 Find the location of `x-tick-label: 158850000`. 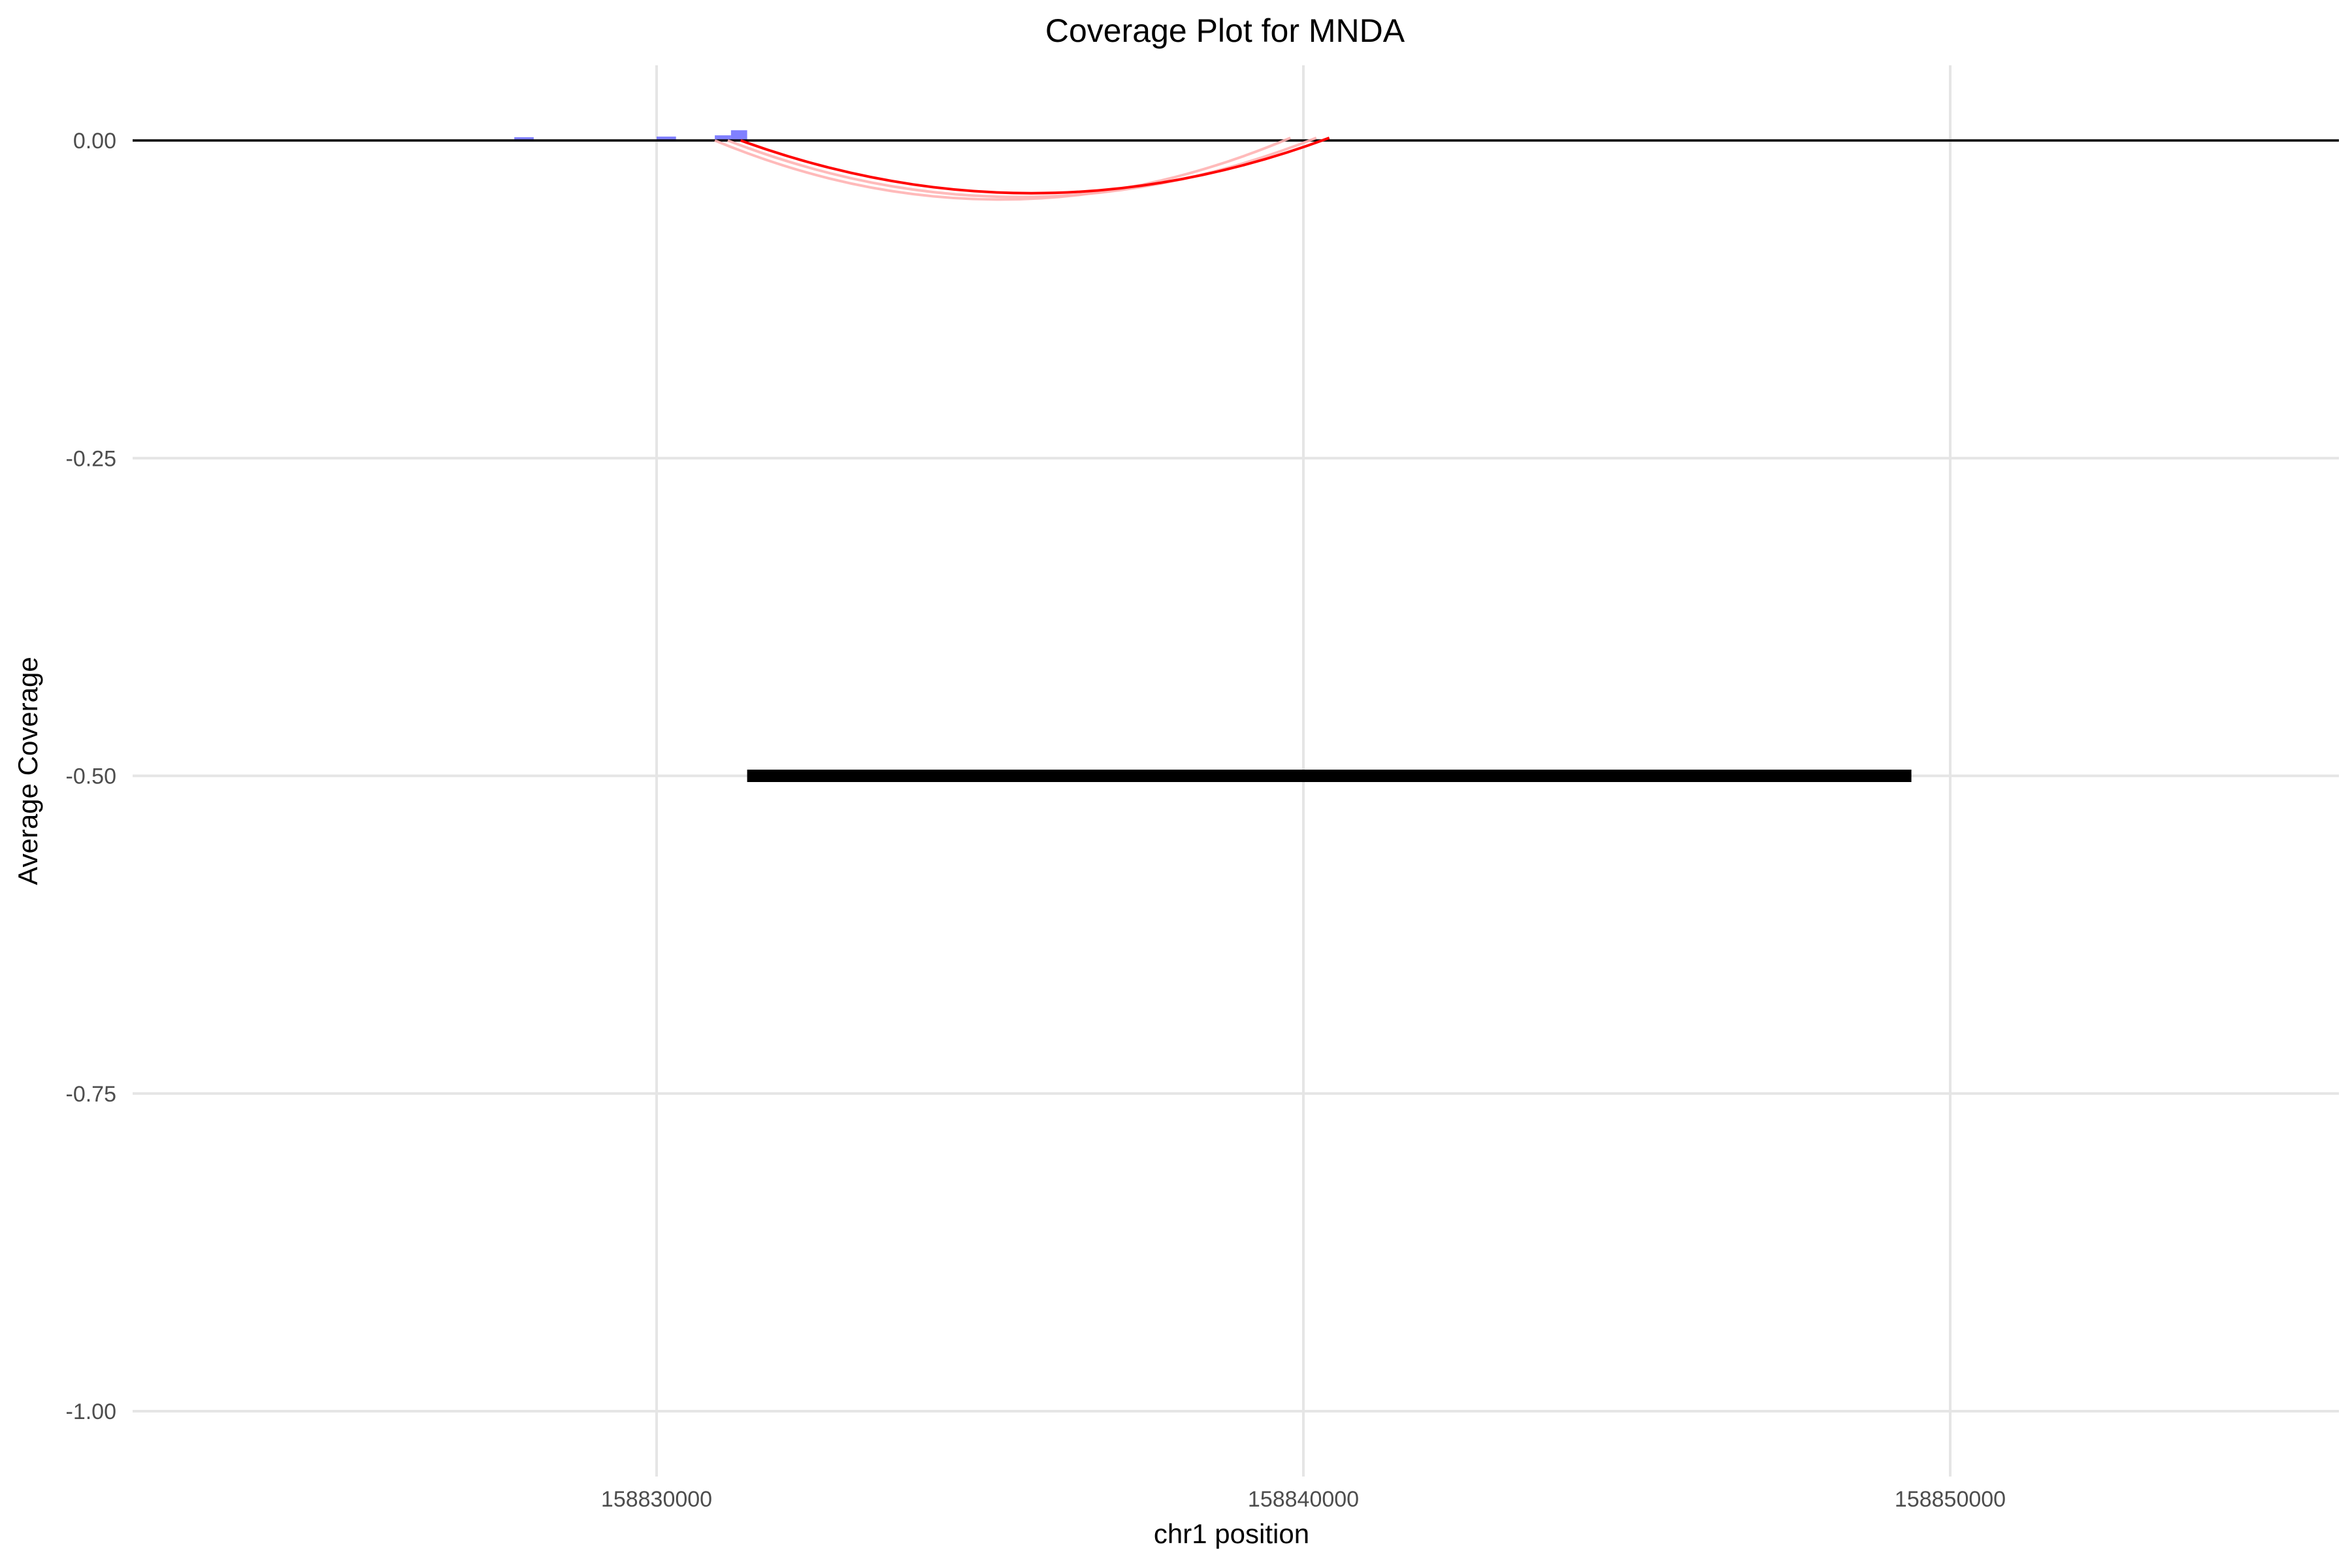

x-tick-label: 158850000 is located at coordinates (1950, 1499).